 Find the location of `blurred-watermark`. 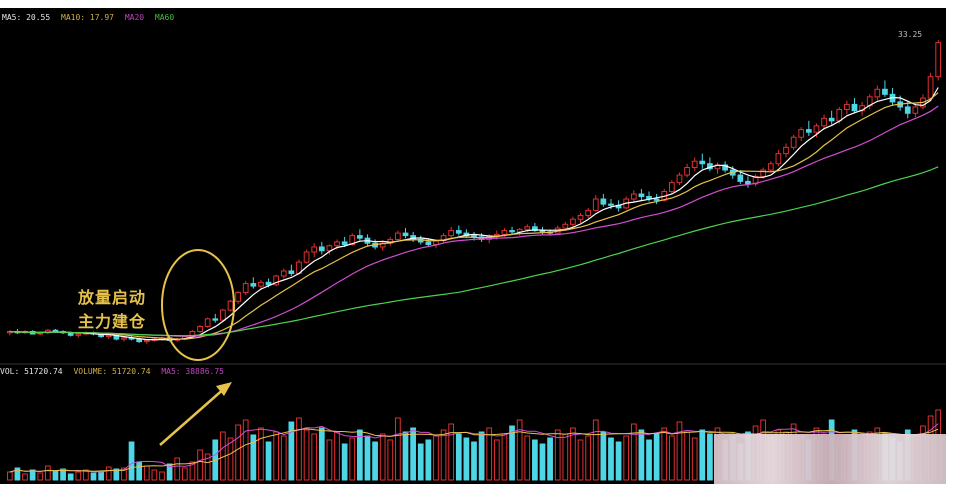

blurred-watermark is located at coordinates (830, 459).